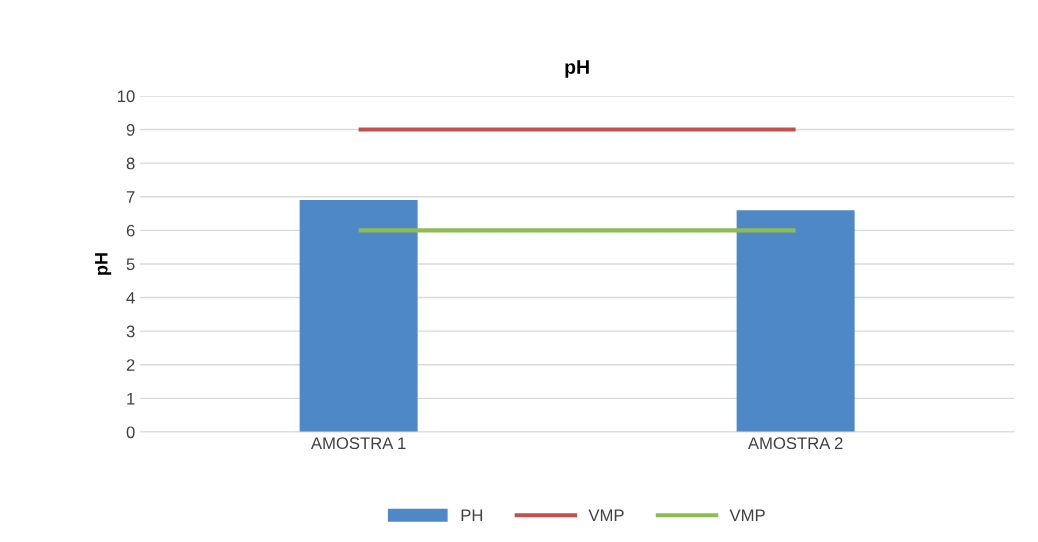  What do you see at coordinates (795, 443) in the screenshot?
I see `x-tick-label: AMOSTRA 2` at bounding box center [795, 443].